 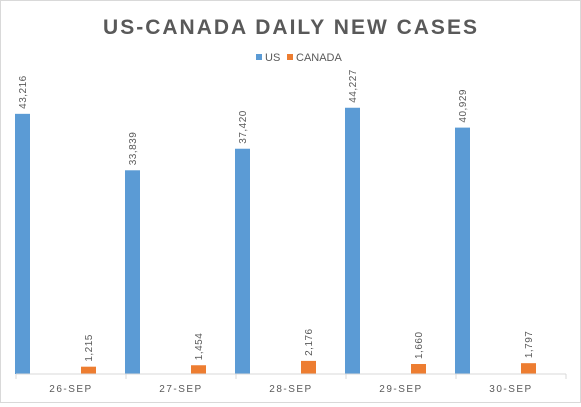 I want to click on x-tick-label-28-sep: 28-SEP, so click(x=290, y=389).